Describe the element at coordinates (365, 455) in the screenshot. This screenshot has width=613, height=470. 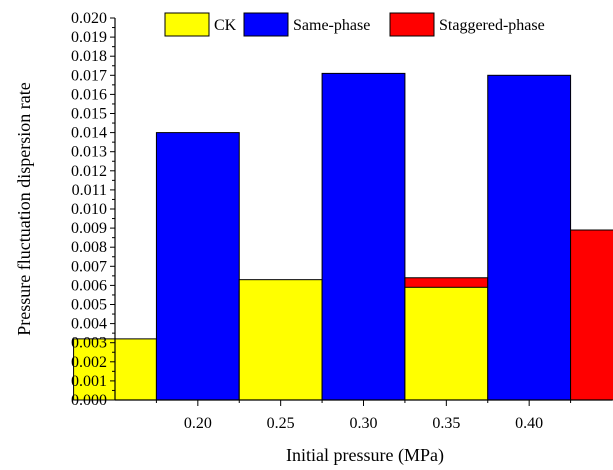
I see `x-axis-title: Initial pressure (MPa)` at that location.